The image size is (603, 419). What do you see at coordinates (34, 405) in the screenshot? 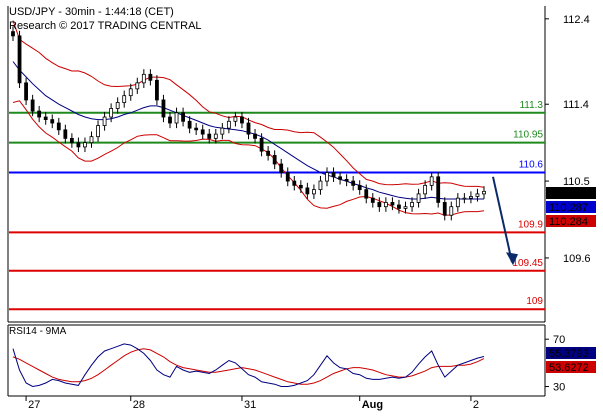
I see `time-tick-label: 27` at bounding box center [34, 405].